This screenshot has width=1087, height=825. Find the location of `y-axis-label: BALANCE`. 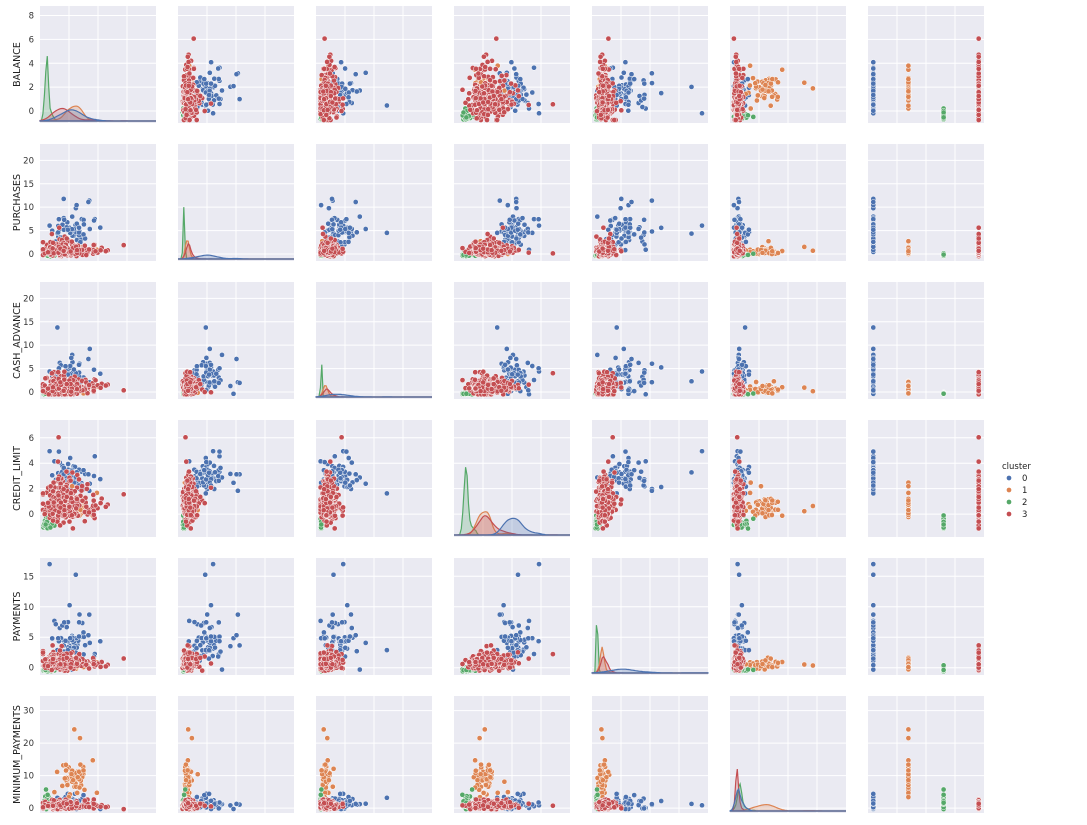

y-axis-label: BALANCE is located at coordinates (17, 64).